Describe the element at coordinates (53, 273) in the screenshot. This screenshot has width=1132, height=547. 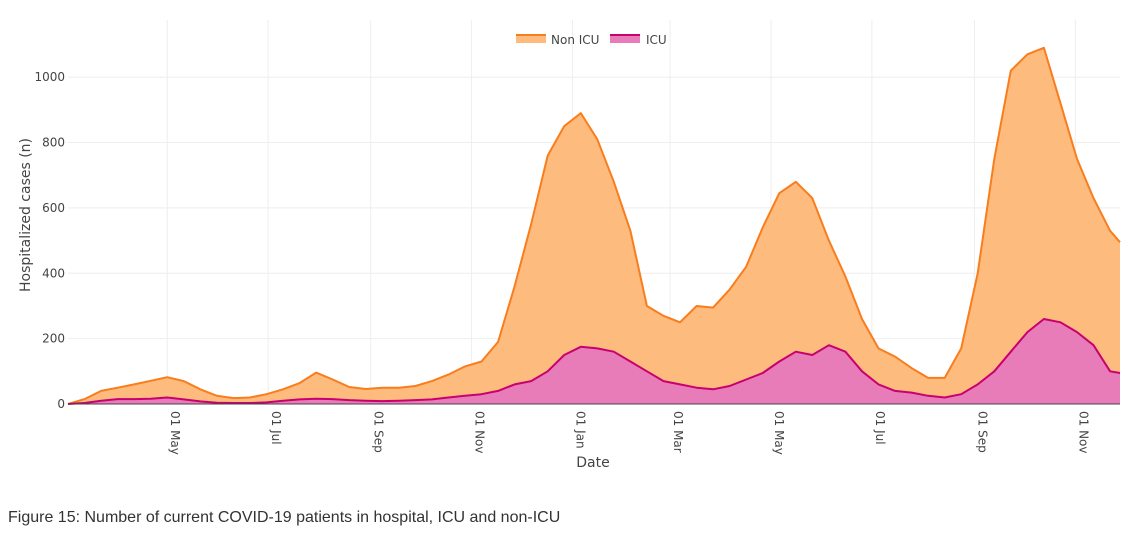
I see `y-tick-label: 400` at that location.